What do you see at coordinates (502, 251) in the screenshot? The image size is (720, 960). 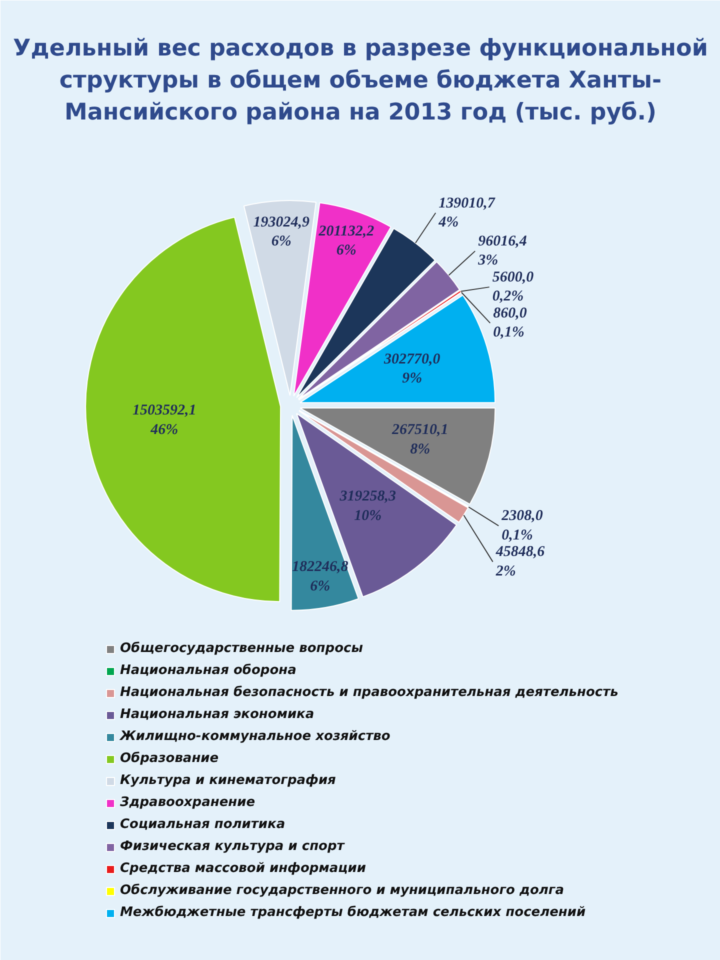 I see `data-label: 96016,4 3%` at bounding box center [502, 251].